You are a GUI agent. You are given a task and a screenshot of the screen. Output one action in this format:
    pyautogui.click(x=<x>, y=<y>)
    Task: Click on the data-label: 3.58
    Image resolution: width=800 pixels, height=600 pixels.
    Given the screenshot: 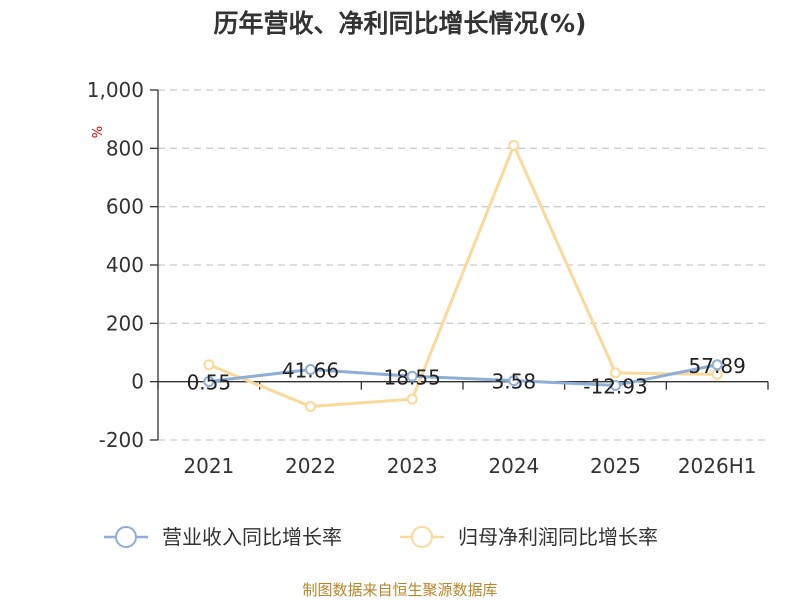 What is the action you would take?
    pyautogui.click(x=514, y=382)
    